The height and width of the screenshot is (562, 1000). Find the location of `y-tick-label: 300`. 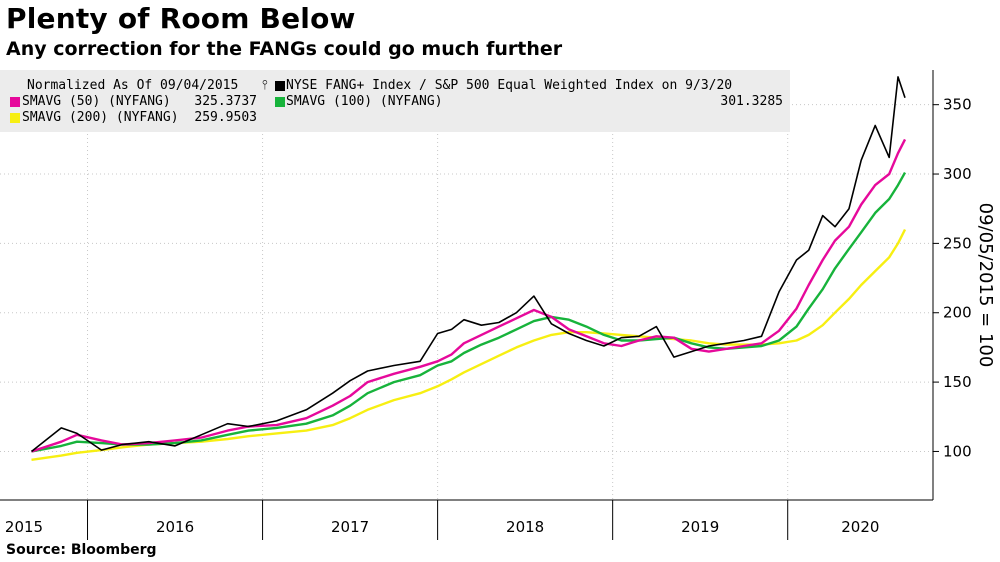

y-tick-label: 300 is located at coordinates (957, 174).